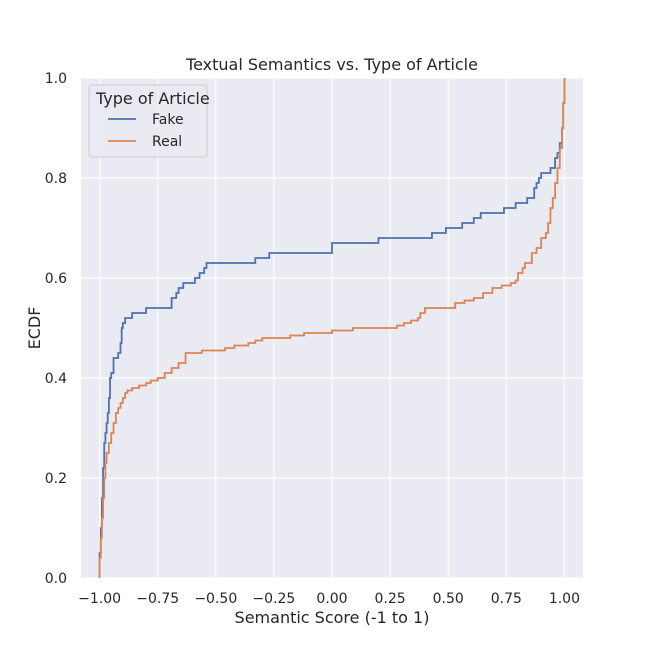 The height and width of the screenshot is (650, 650). What do you see at coordinates (564, 599) in the screenshot?
I see `x-tick-label: 1.00` at bounding box center [564, 599].